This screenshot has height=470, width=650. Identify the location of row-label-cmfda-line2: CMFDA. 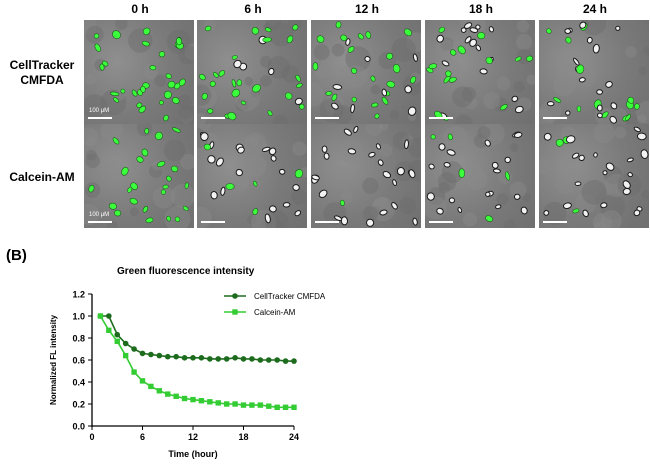
(42, 80).